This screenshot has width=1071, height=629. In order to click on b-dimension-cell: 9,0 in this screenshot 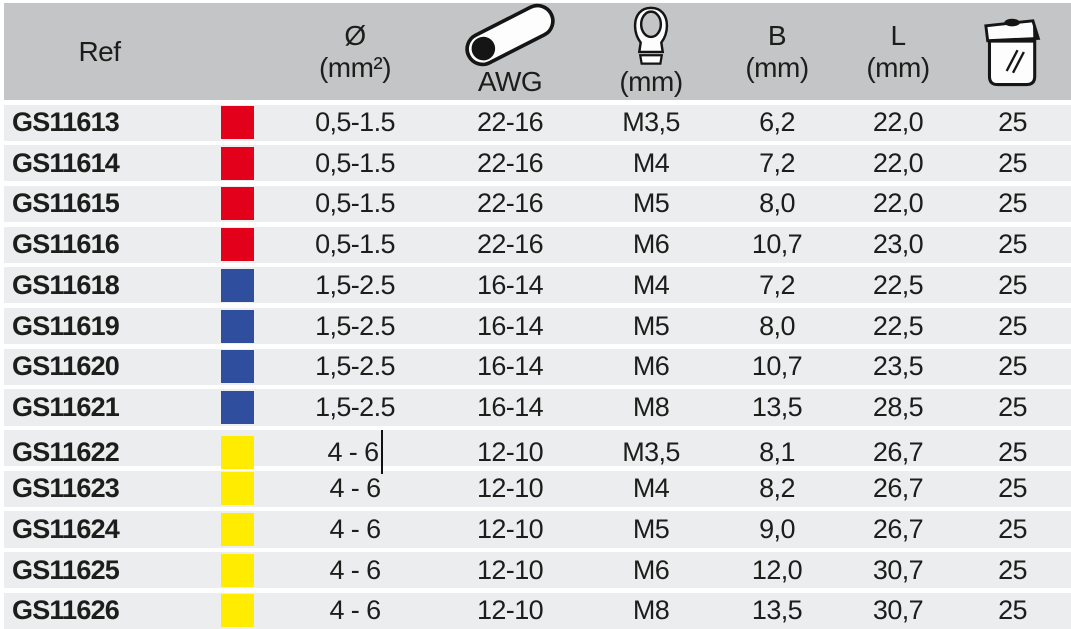, I will do `click(777, 528)`.